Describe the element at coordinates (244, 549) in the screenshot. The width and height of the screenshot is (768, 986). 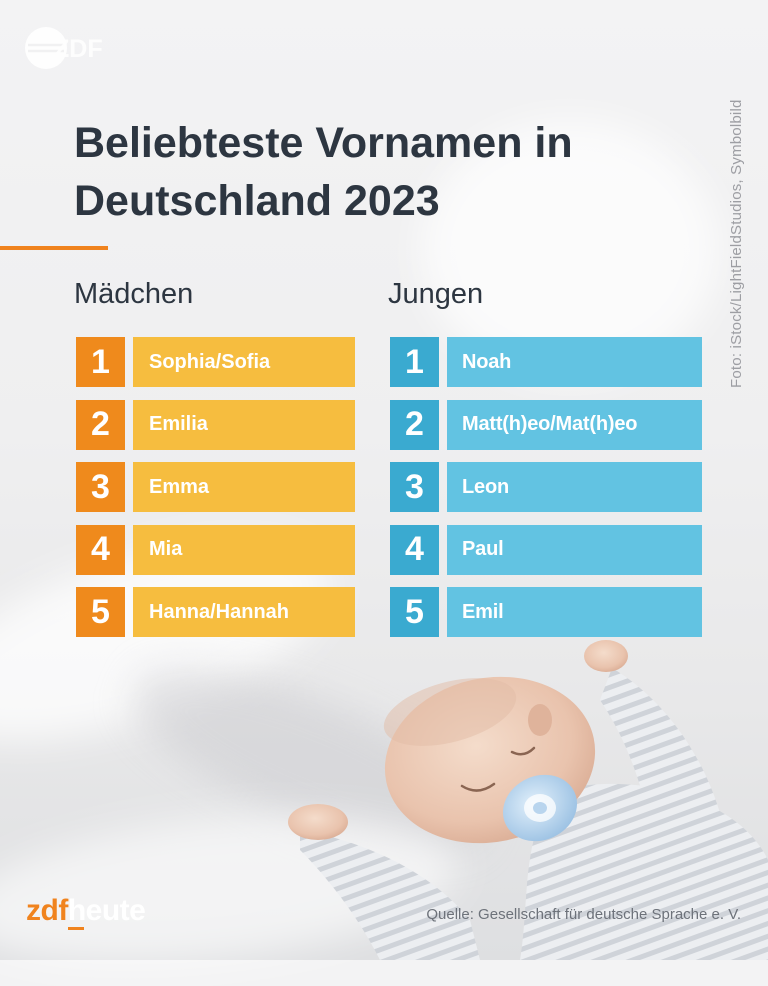
I see `name-bar: Mia` at that location.